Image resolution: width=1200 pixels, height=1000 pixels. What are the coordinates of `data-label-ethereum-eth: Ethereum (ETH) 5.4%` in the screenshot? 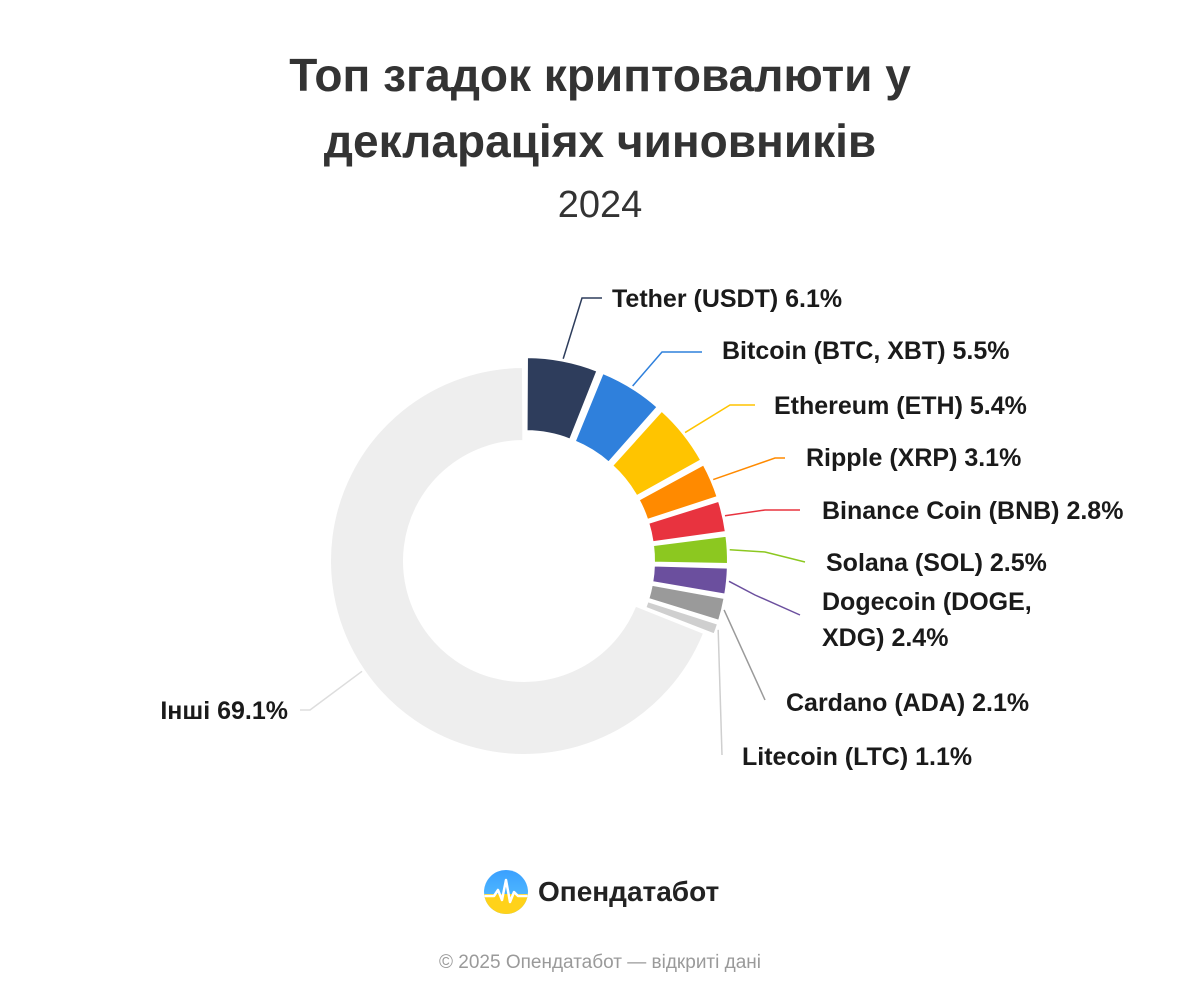 It's located at (900, 406).